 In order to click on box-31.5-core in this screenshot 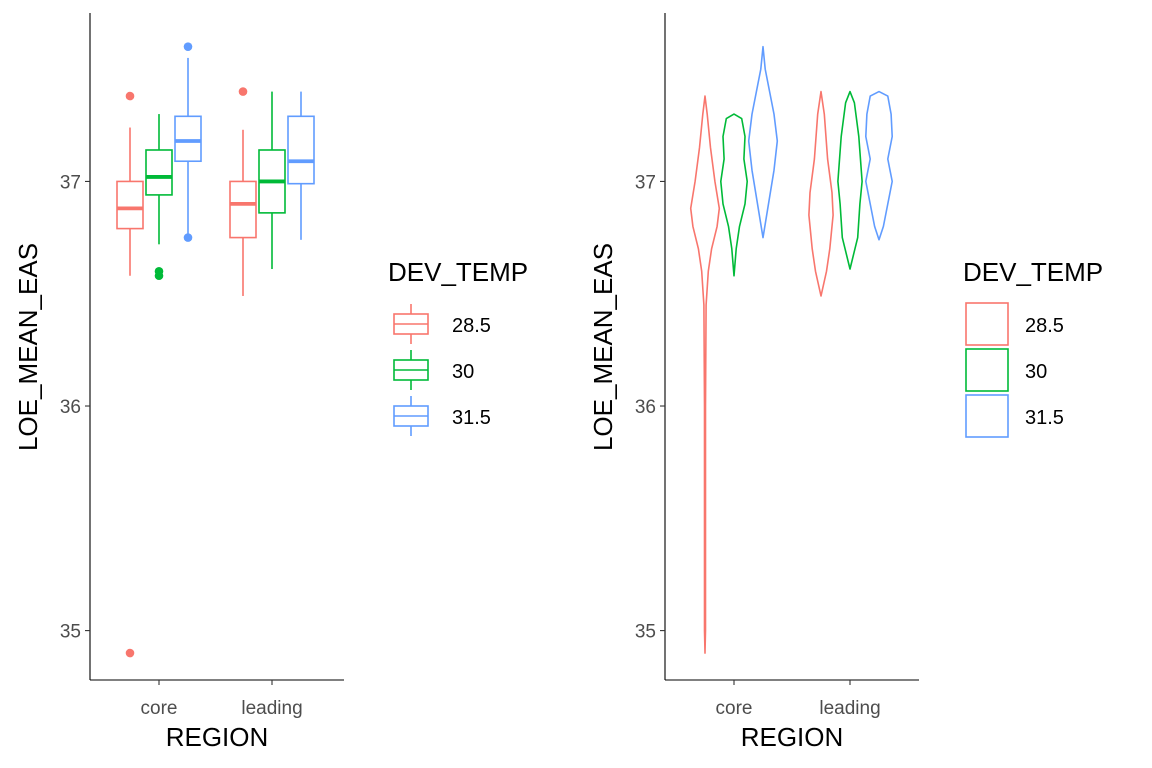, I will do `click(188, 142)`.